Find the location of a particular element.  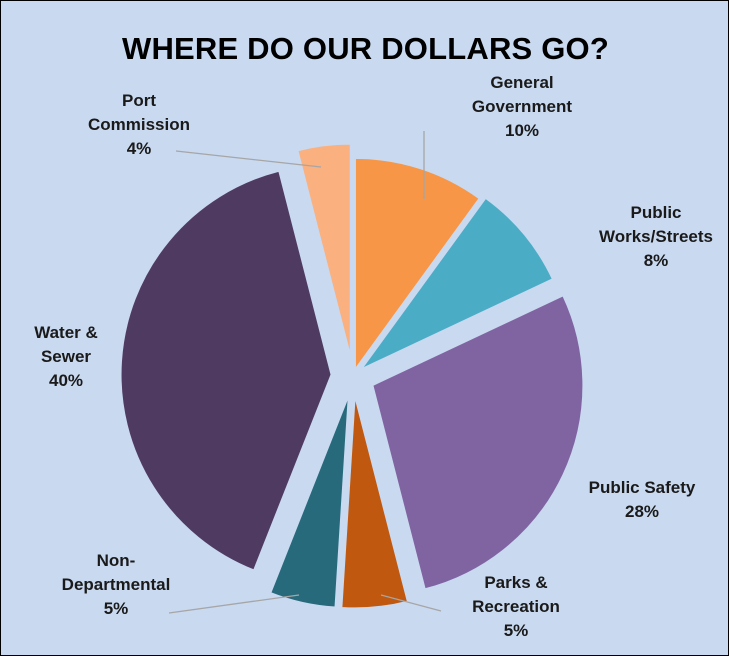

slice-label-text: Recreation is located at coordinates (516, 606).